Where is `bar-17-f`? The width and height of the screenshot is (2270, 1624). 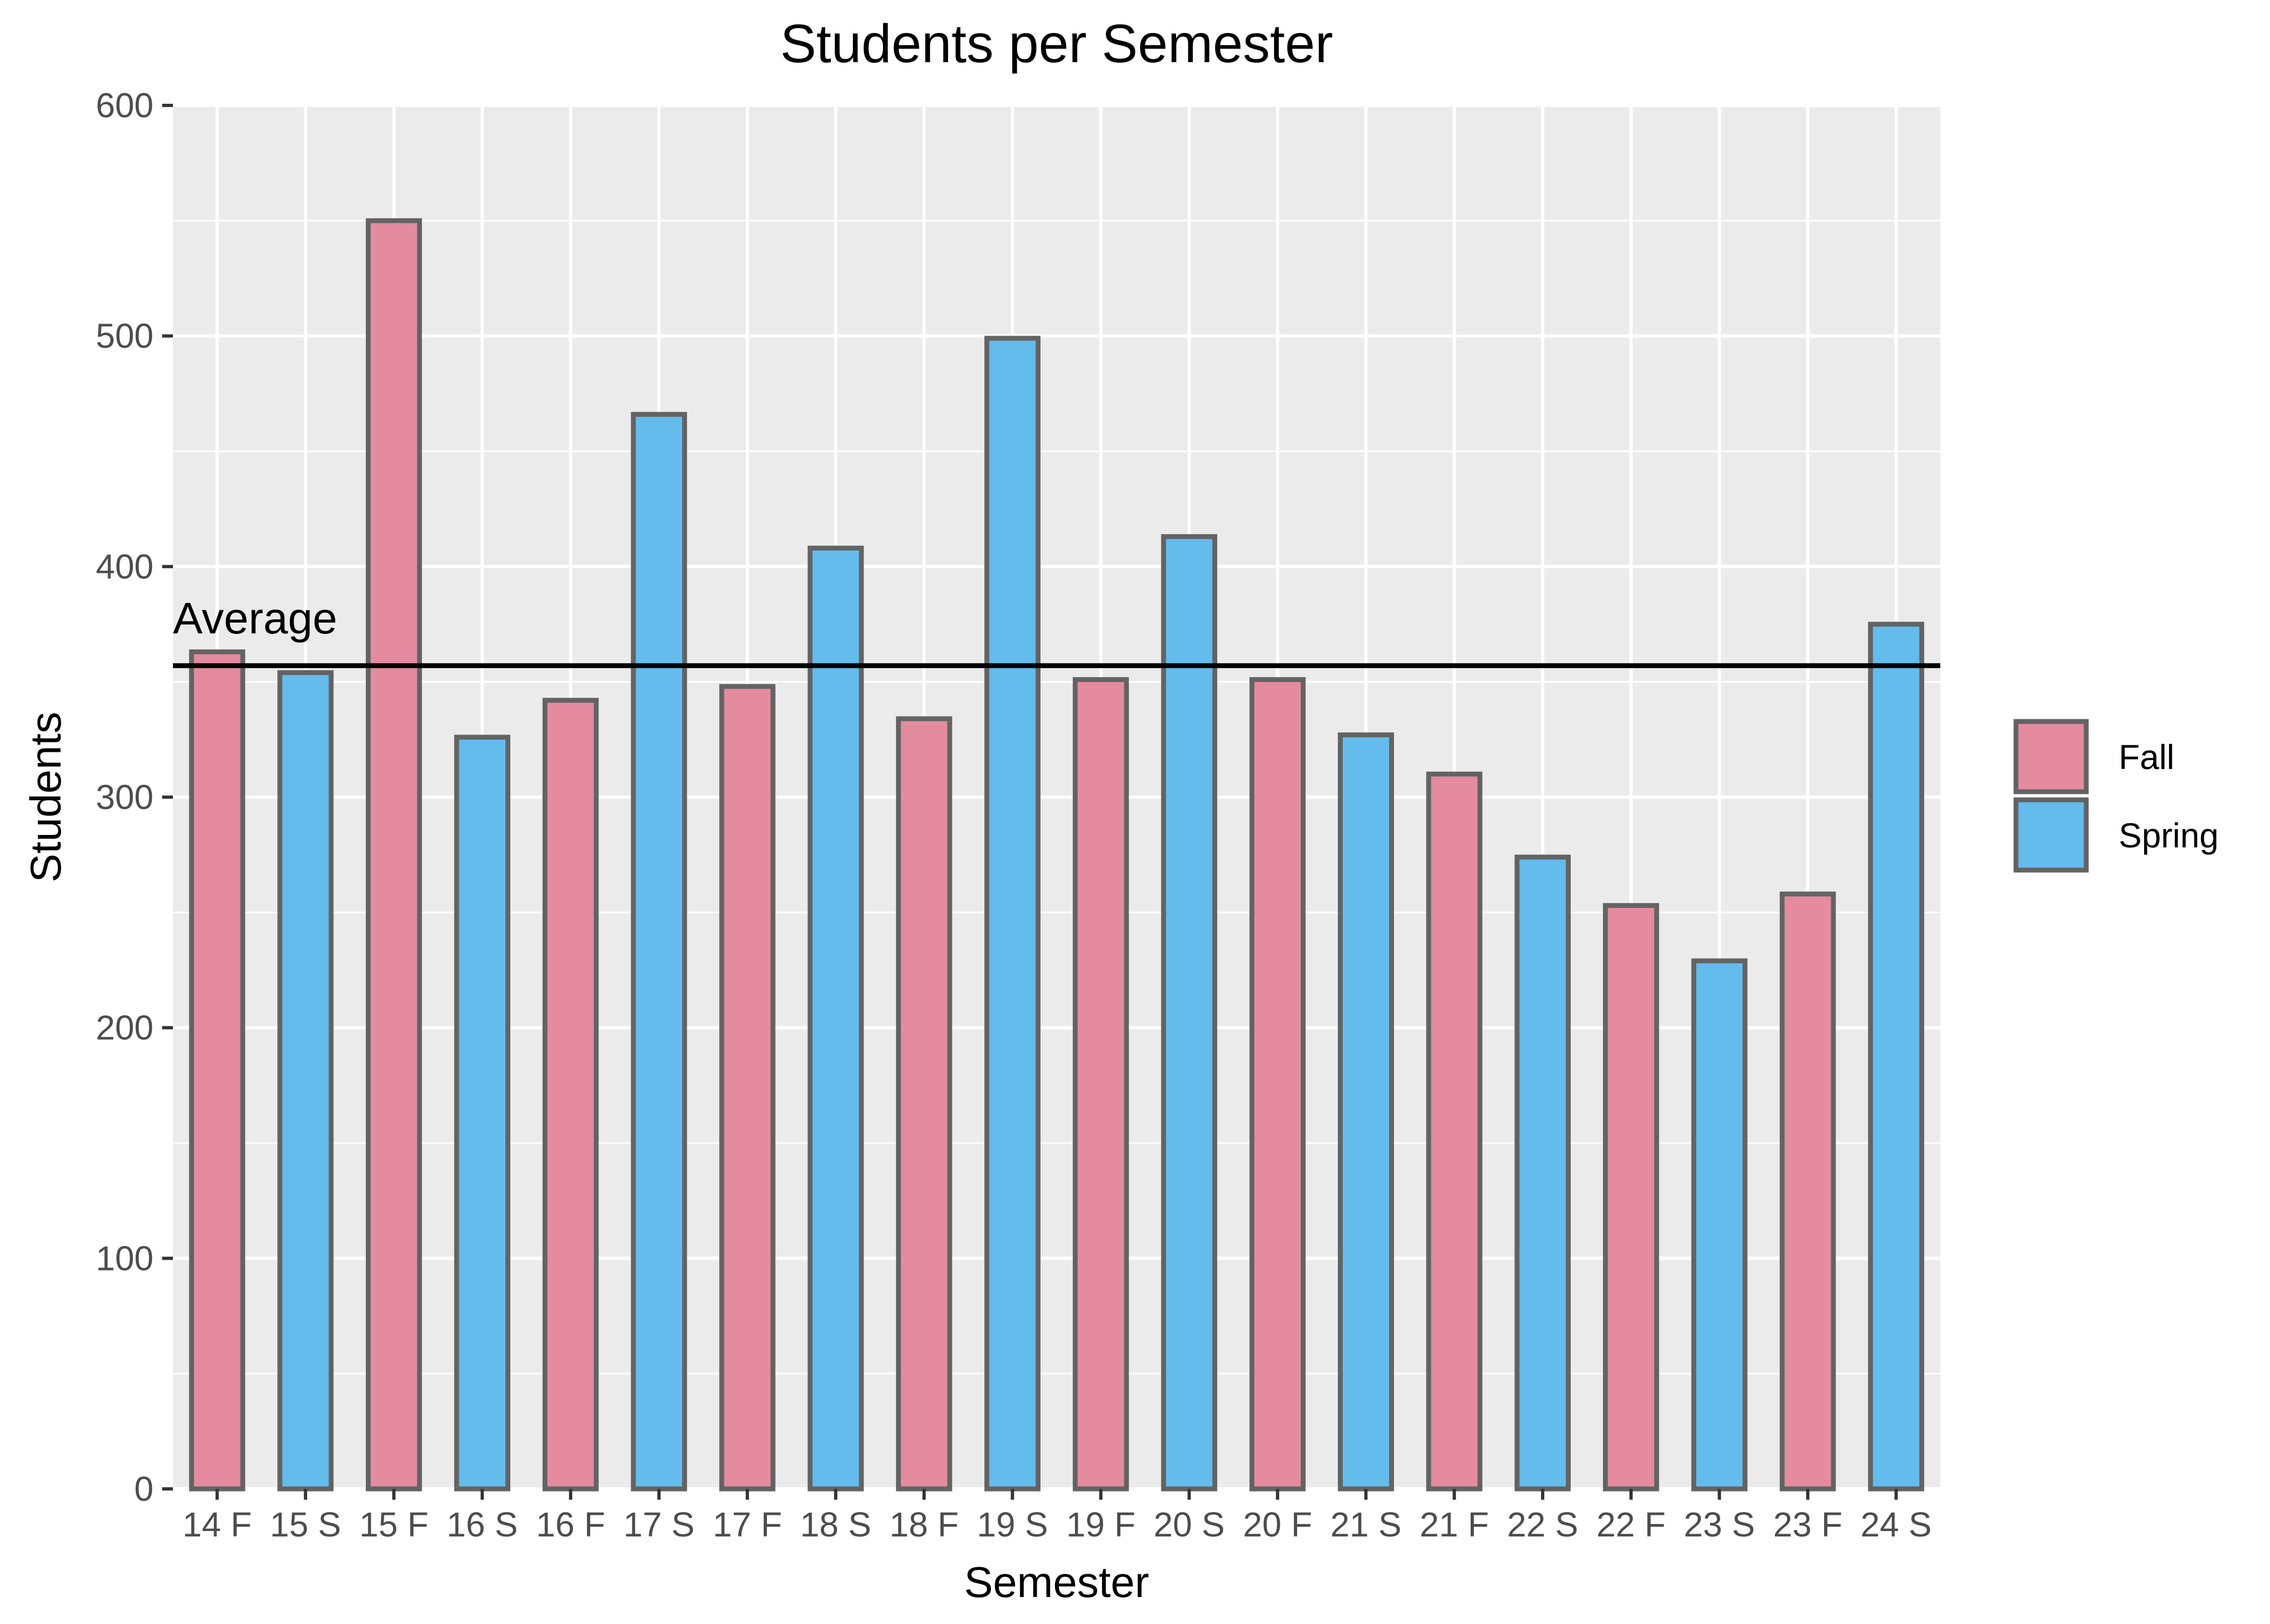 bar-17-f is located at coordinates (747, 1088).